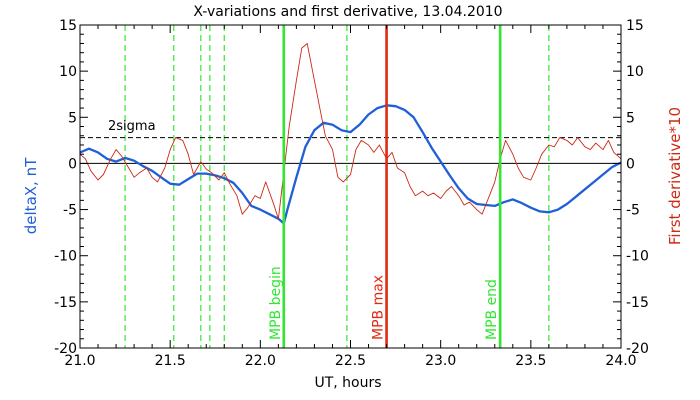  I want to click on x-tick-label: 23.5, so click(530, 361).